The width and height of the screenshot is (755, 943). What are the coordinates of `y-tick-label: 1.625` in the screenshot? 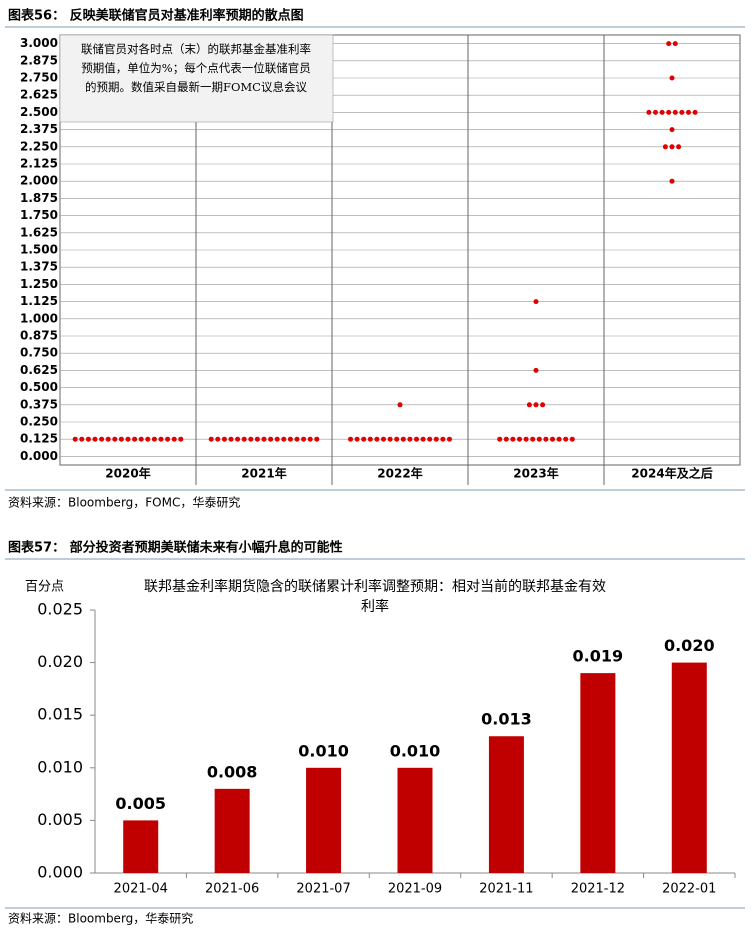 It's located at (39, 232).